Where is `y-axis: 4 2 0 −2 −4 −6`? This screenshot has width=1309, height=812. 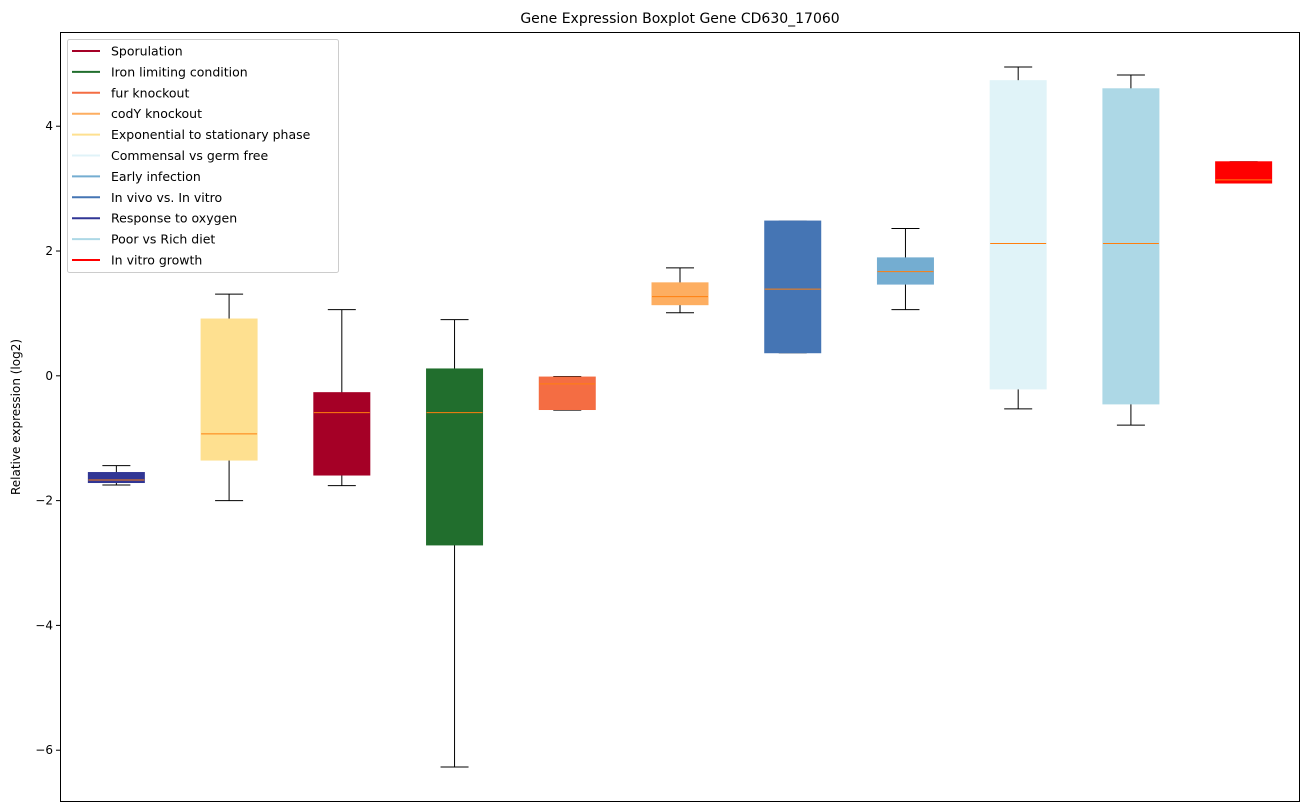
y-axis: 4 2 0 −2 −4 −6 is located at coordinates (47, 438).